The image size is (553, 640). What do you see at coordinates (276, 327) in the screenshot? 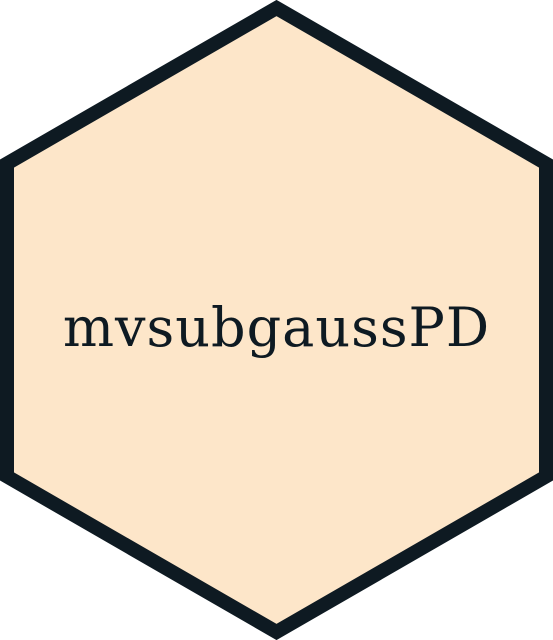
I see `logo-title: mvsubgaussPD` at bounding box center [276, 327].